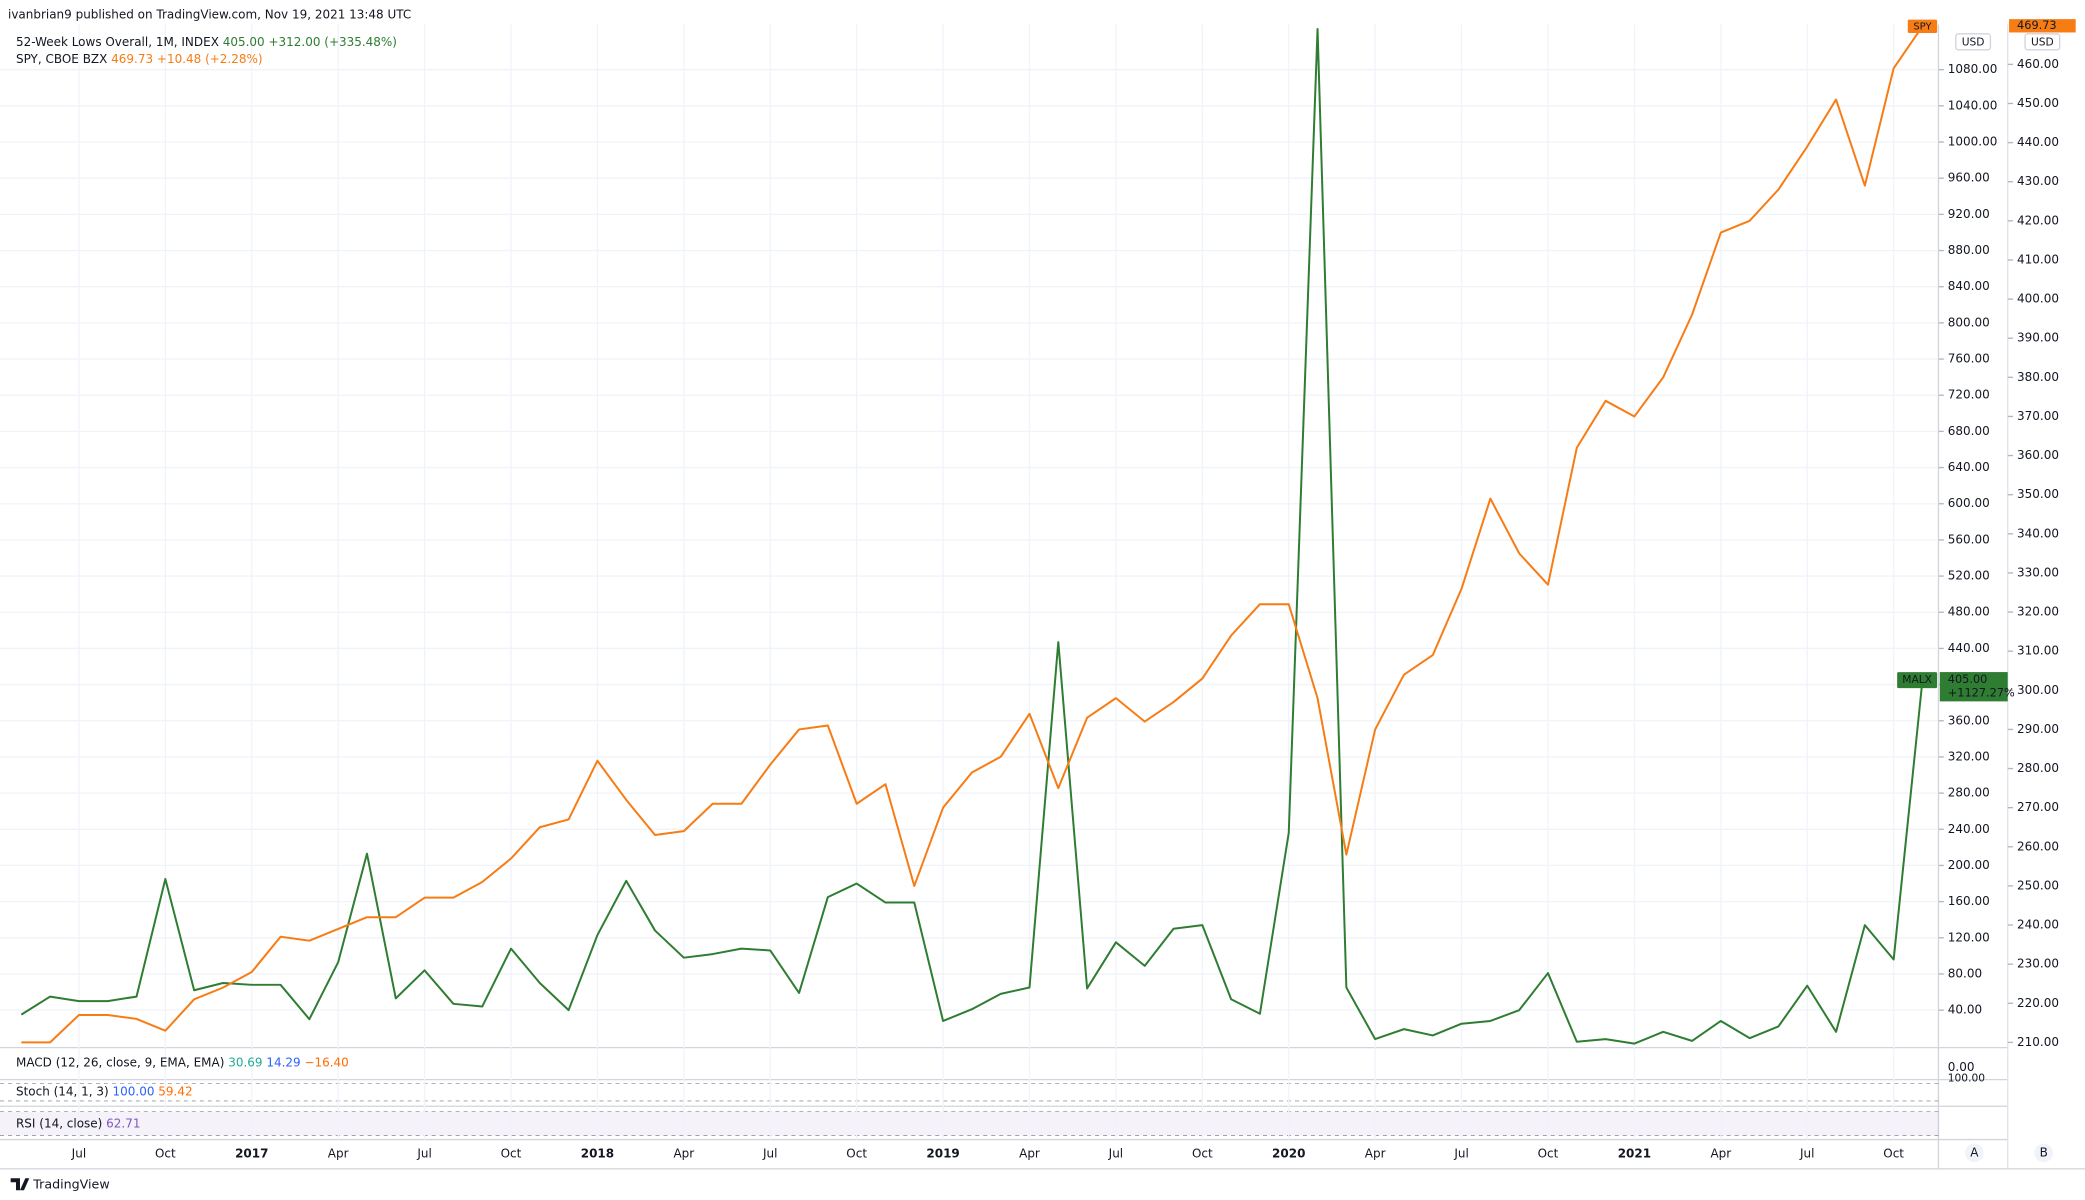 The image size is (2085, 1200). What do you see at coordinates (70, 1183) in the screenshot?
I see `brand: TradingView` at bounding box center [70, 1183].